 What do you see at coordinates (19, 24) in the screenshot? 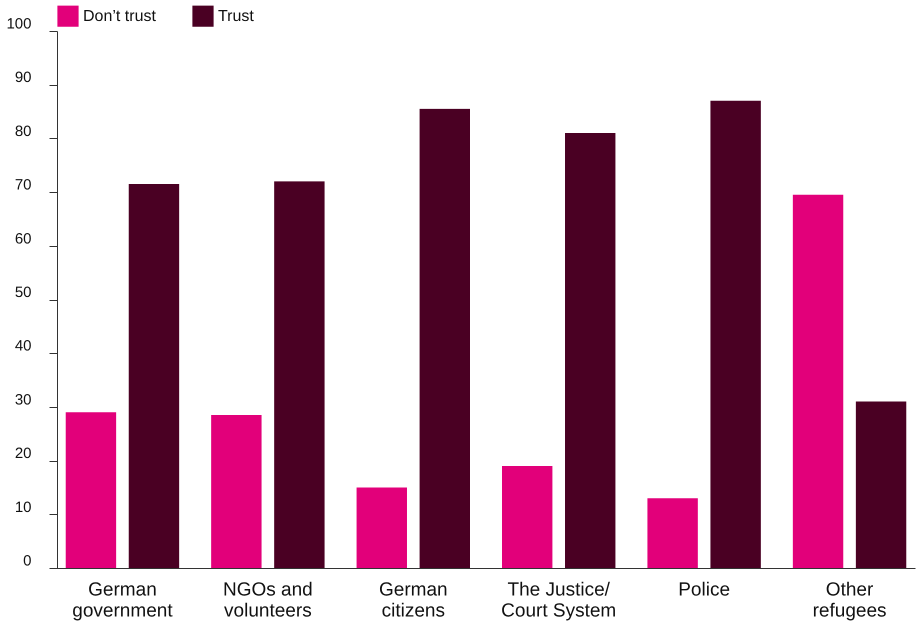
I see `y-tick-label: 100` at bounding box center [19, 24].